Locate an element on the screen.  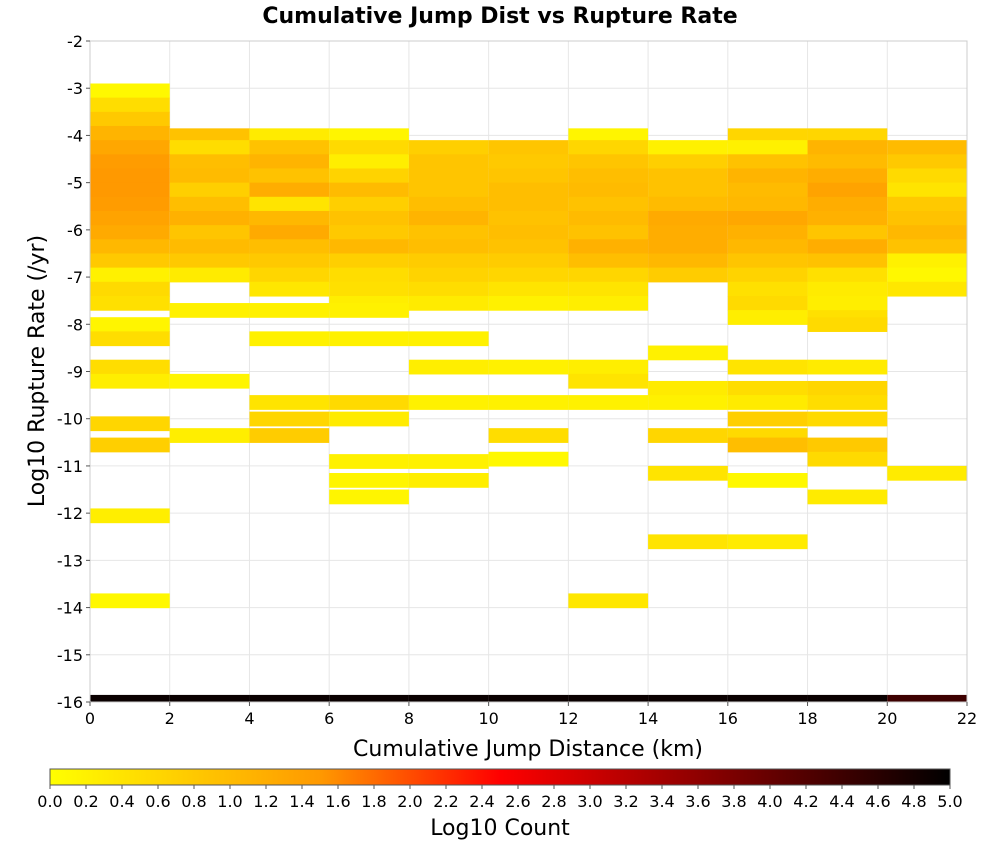
colorbar-label: Log10 Count is located at coordinates (500, 828).